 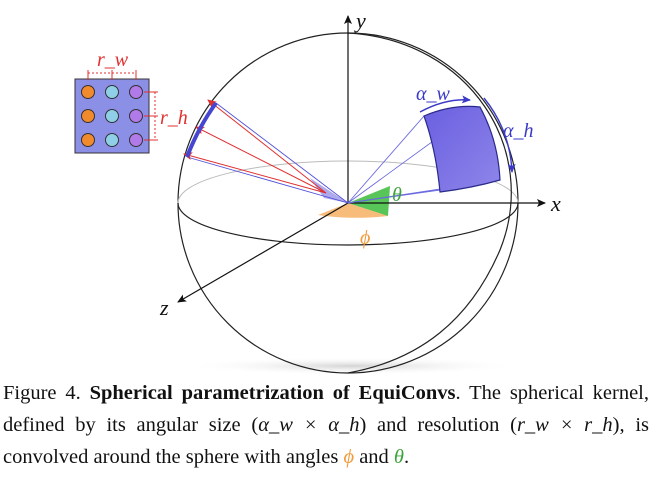 What do you see at coordinates (348, 224) in the screenshot?
I see `equator-front` at bounding box center [348, 224].